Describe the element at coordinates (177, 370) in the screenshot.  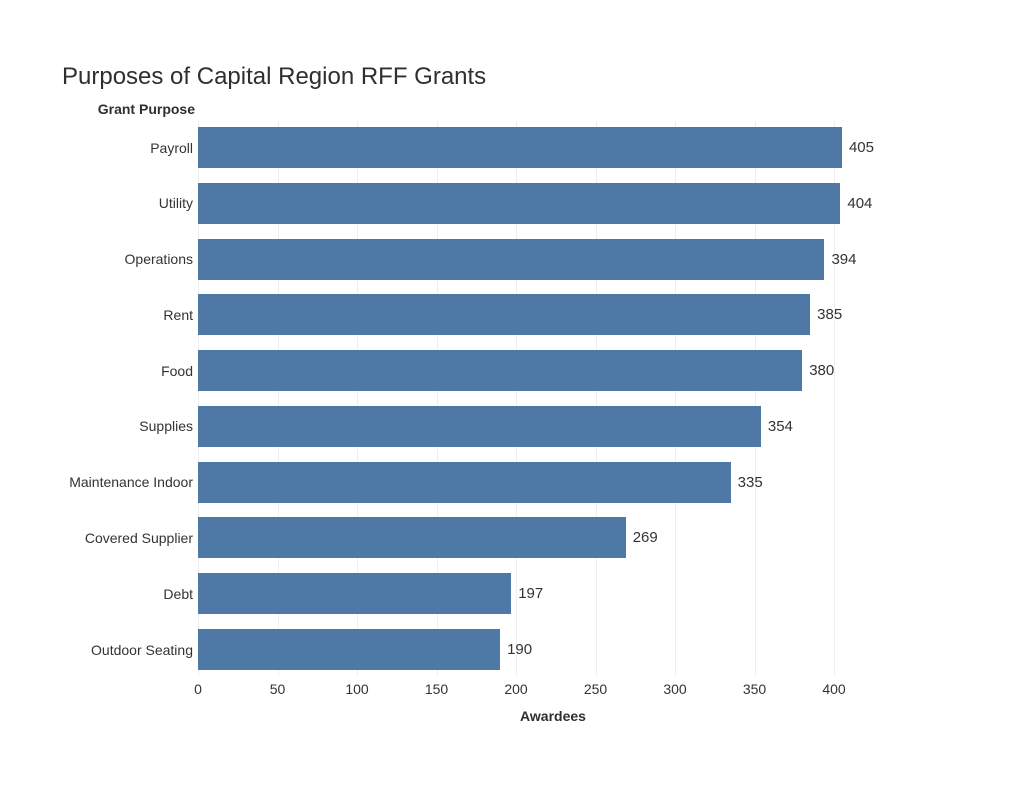
I see `category-label: Food` at that location.